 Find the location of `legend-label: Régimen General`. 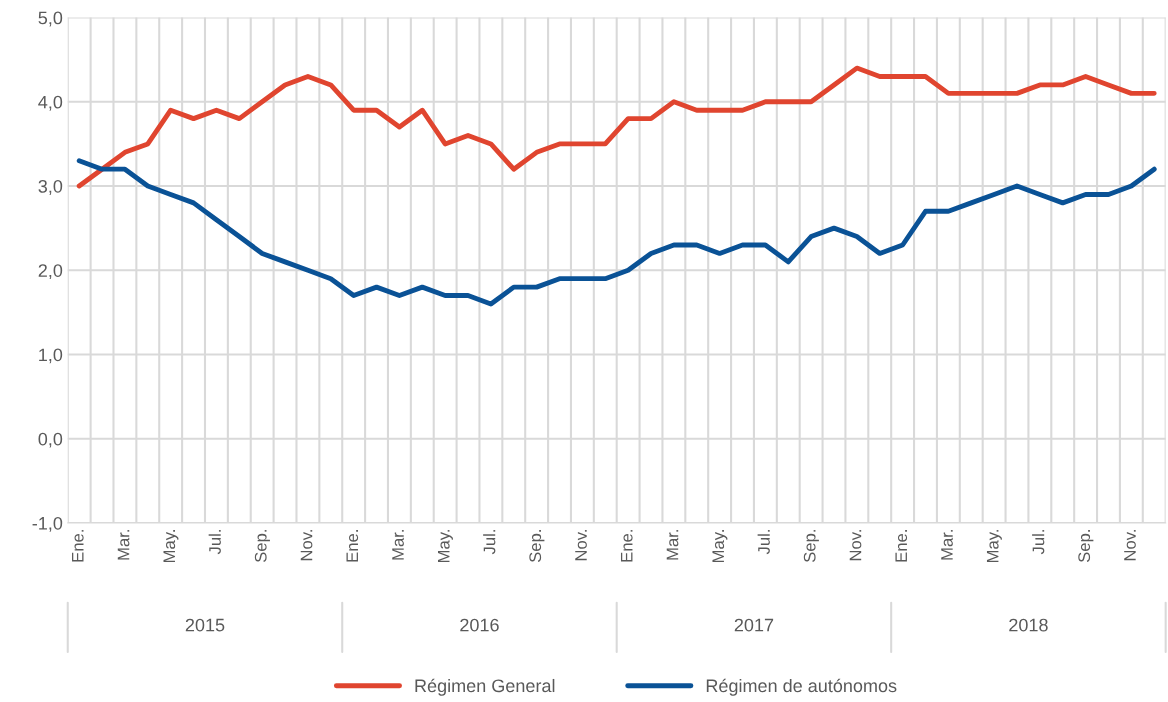

legend-label: Régimen General is located at coordinates (485, 687).